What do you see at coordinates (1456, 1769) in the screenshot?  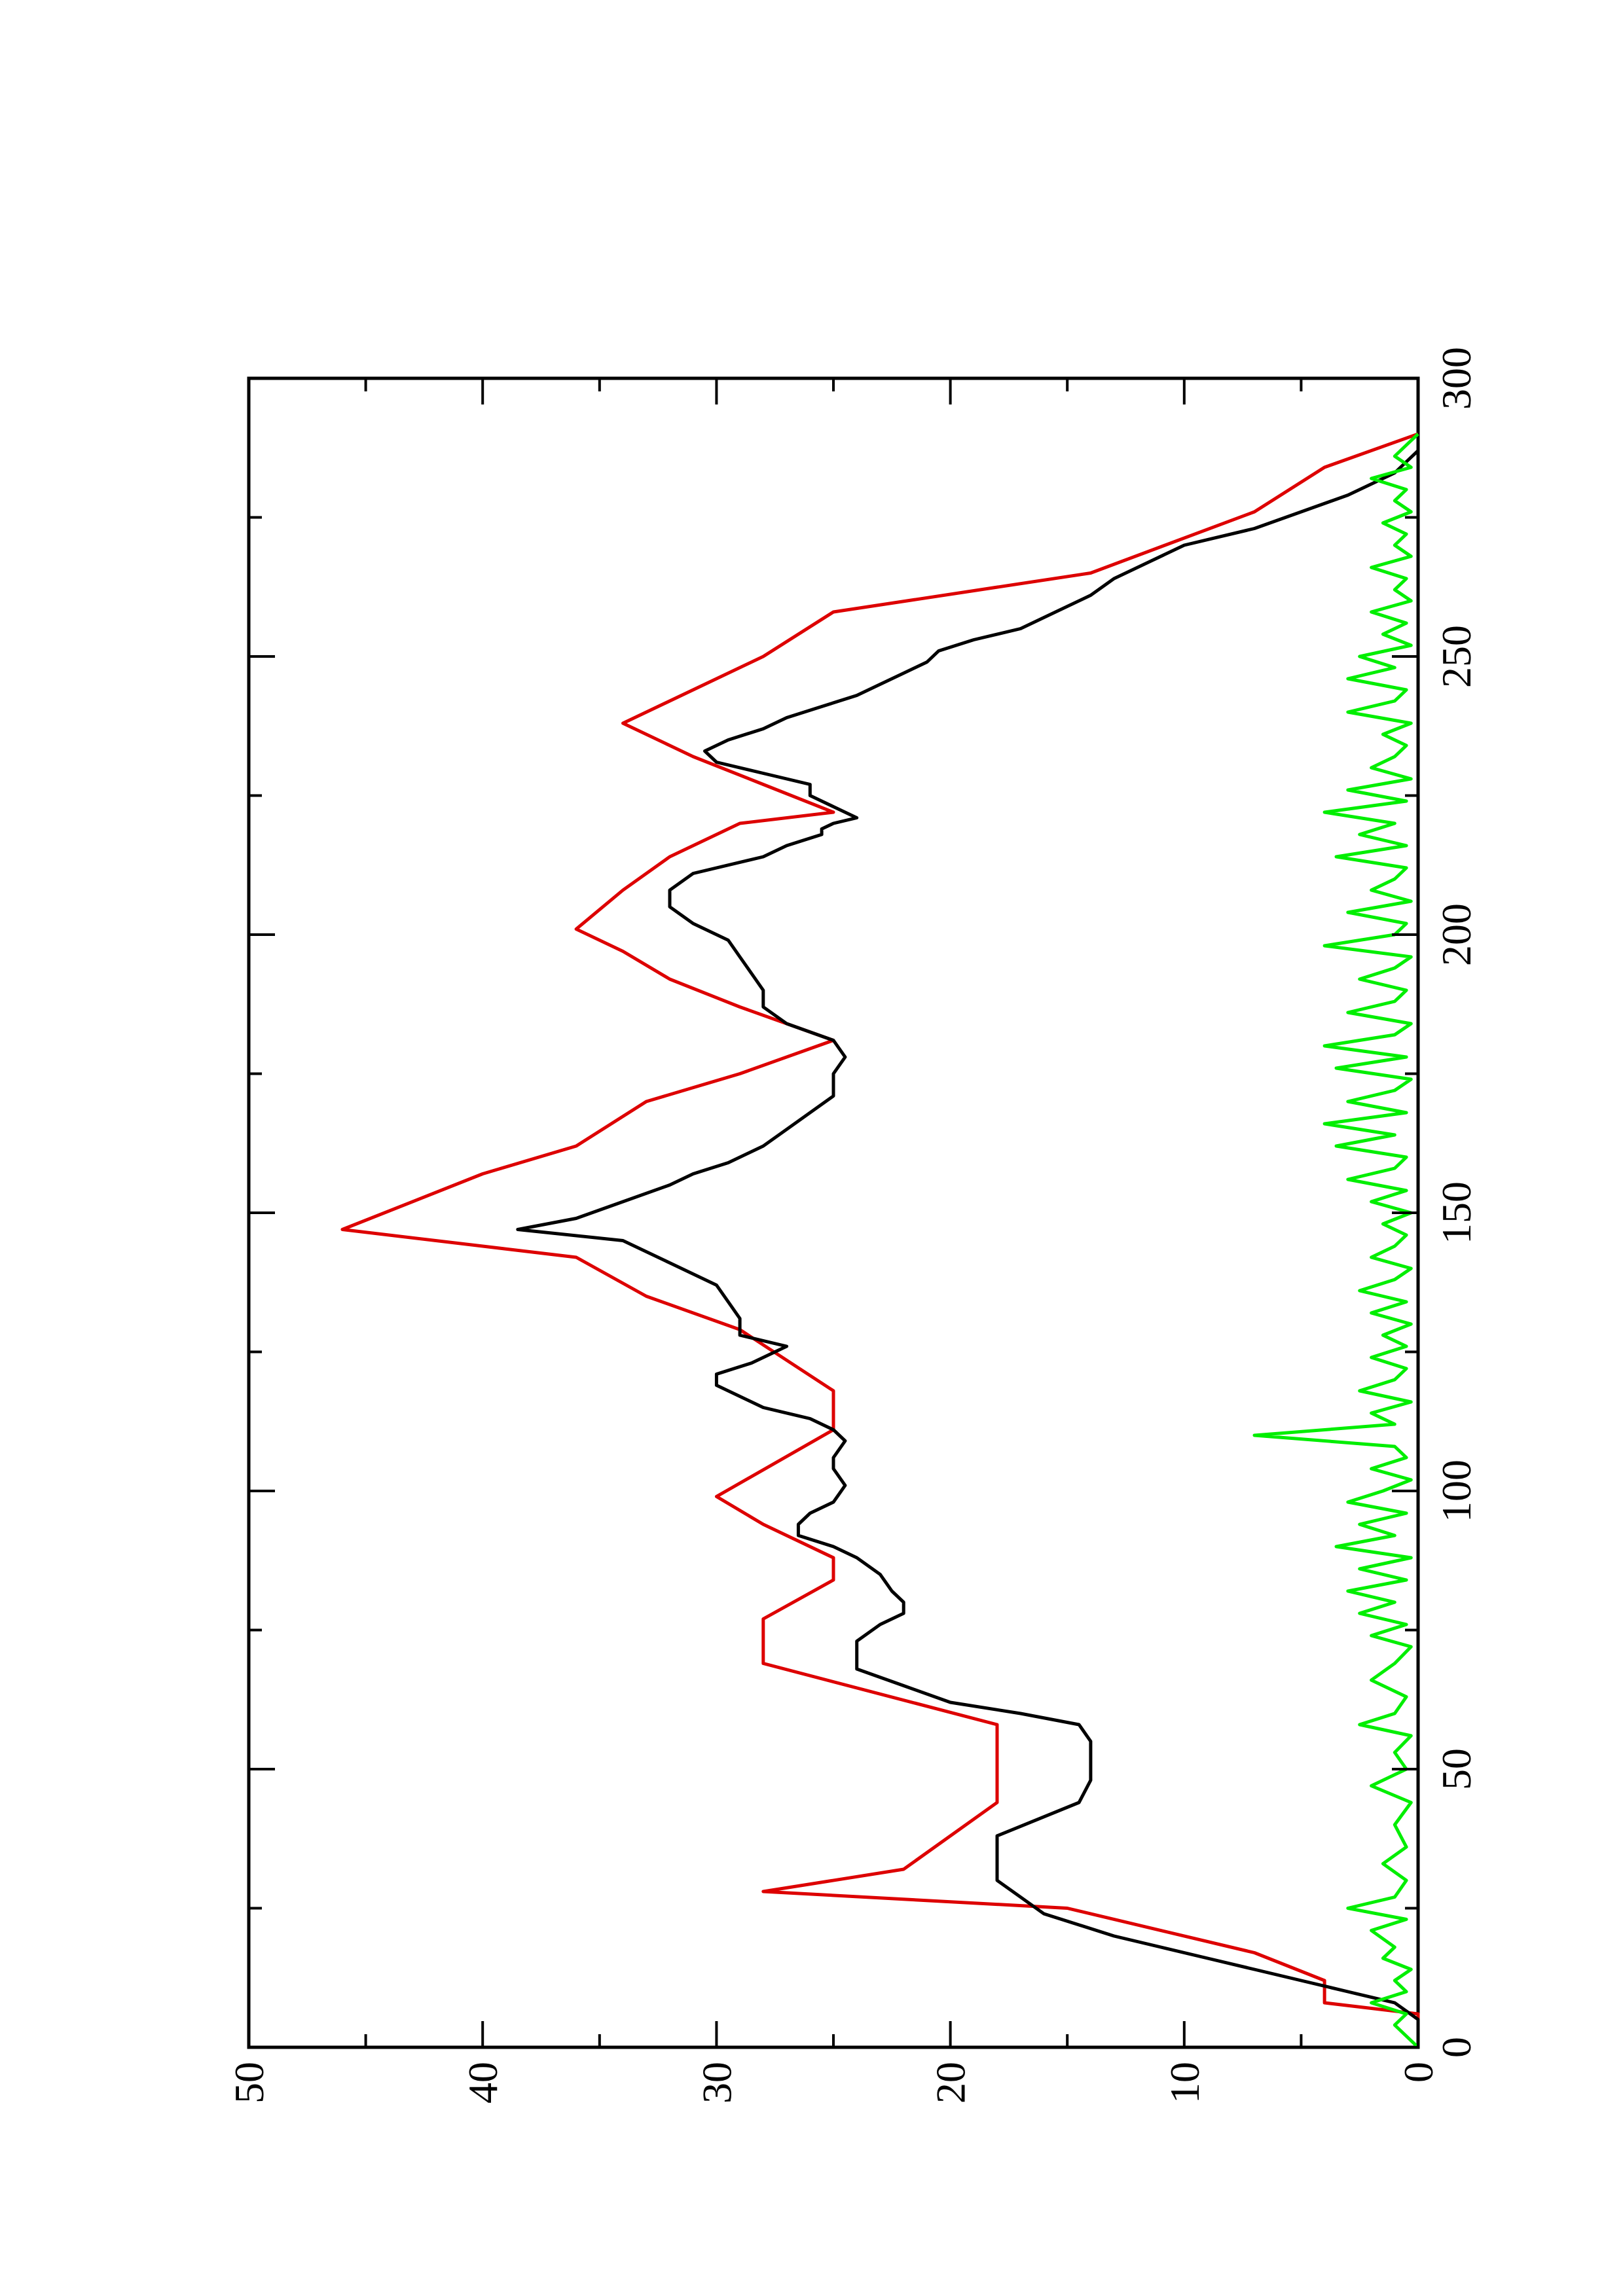 I see `x-tick-label: 50` at bounding box center [1456, 1769].